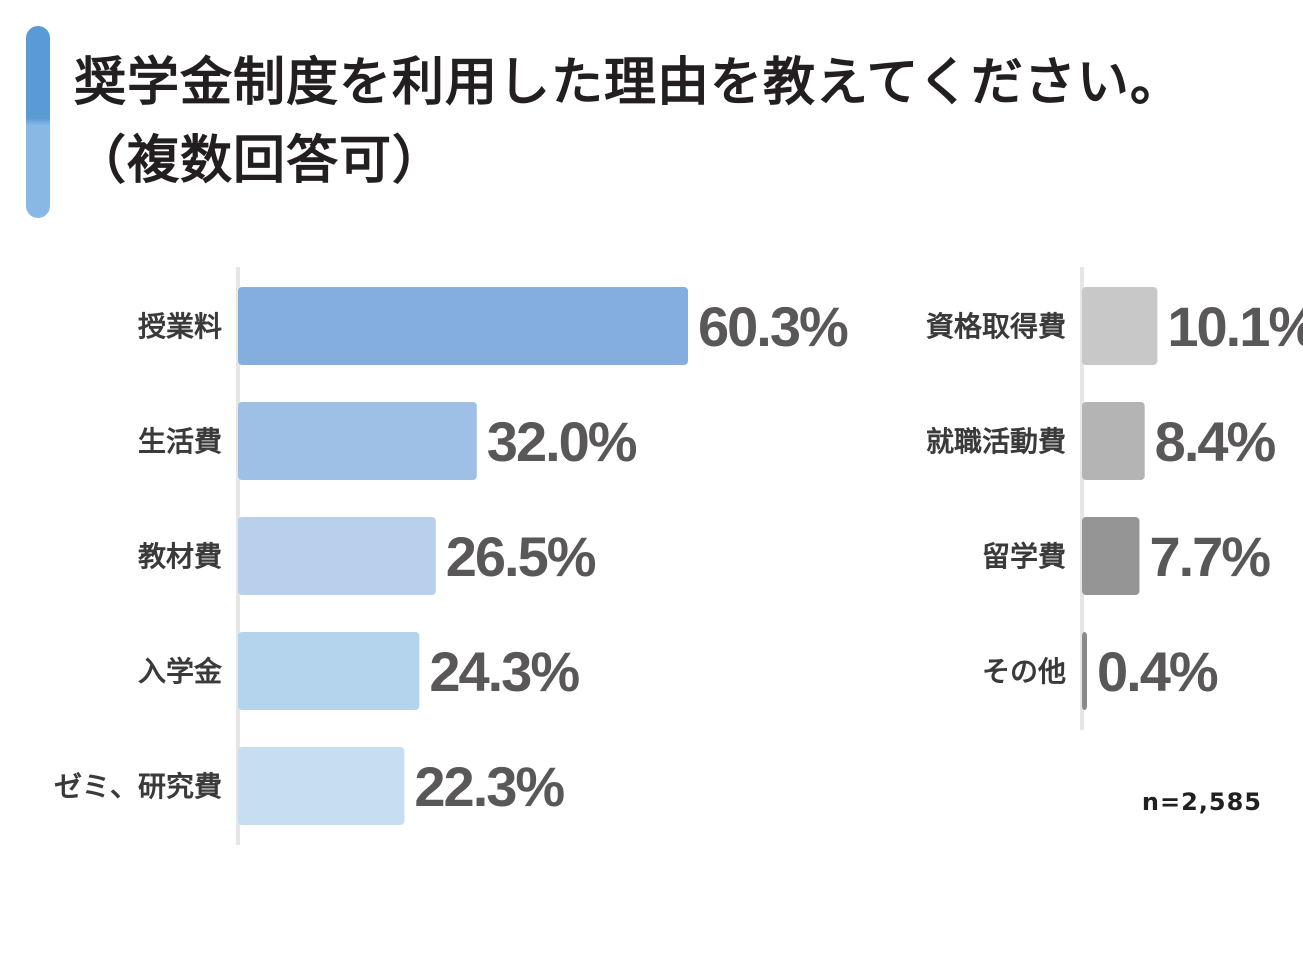  Describe the element at coordinates (1114, 498) in the screenshot. I see `right-bar-panel: 資格取得費 10.1% 就職活動費 8.4% 留学費 7.7% その他 0.4%` at that location.